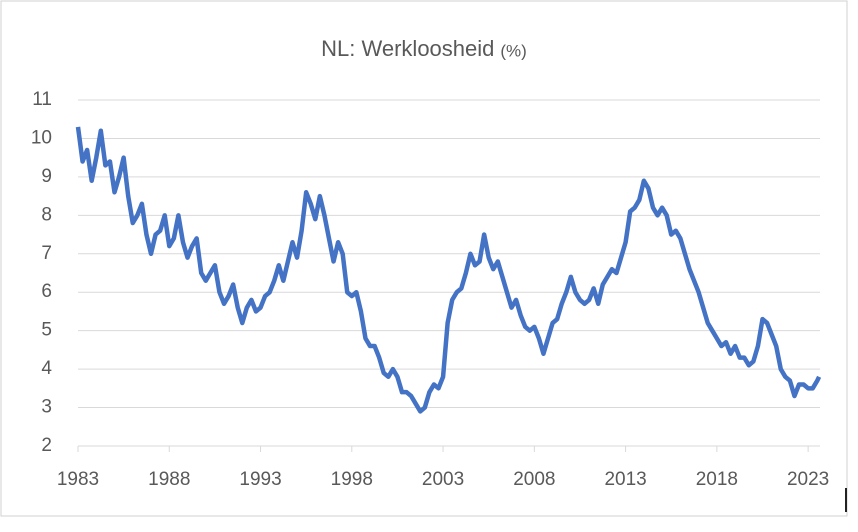 Image resolution: width=858 pixels, height=532 pixels. What do you see at coordinates (46, 407) in the screenshot?
I see `y-tick-label: 3` at bounding box center [46, 407].